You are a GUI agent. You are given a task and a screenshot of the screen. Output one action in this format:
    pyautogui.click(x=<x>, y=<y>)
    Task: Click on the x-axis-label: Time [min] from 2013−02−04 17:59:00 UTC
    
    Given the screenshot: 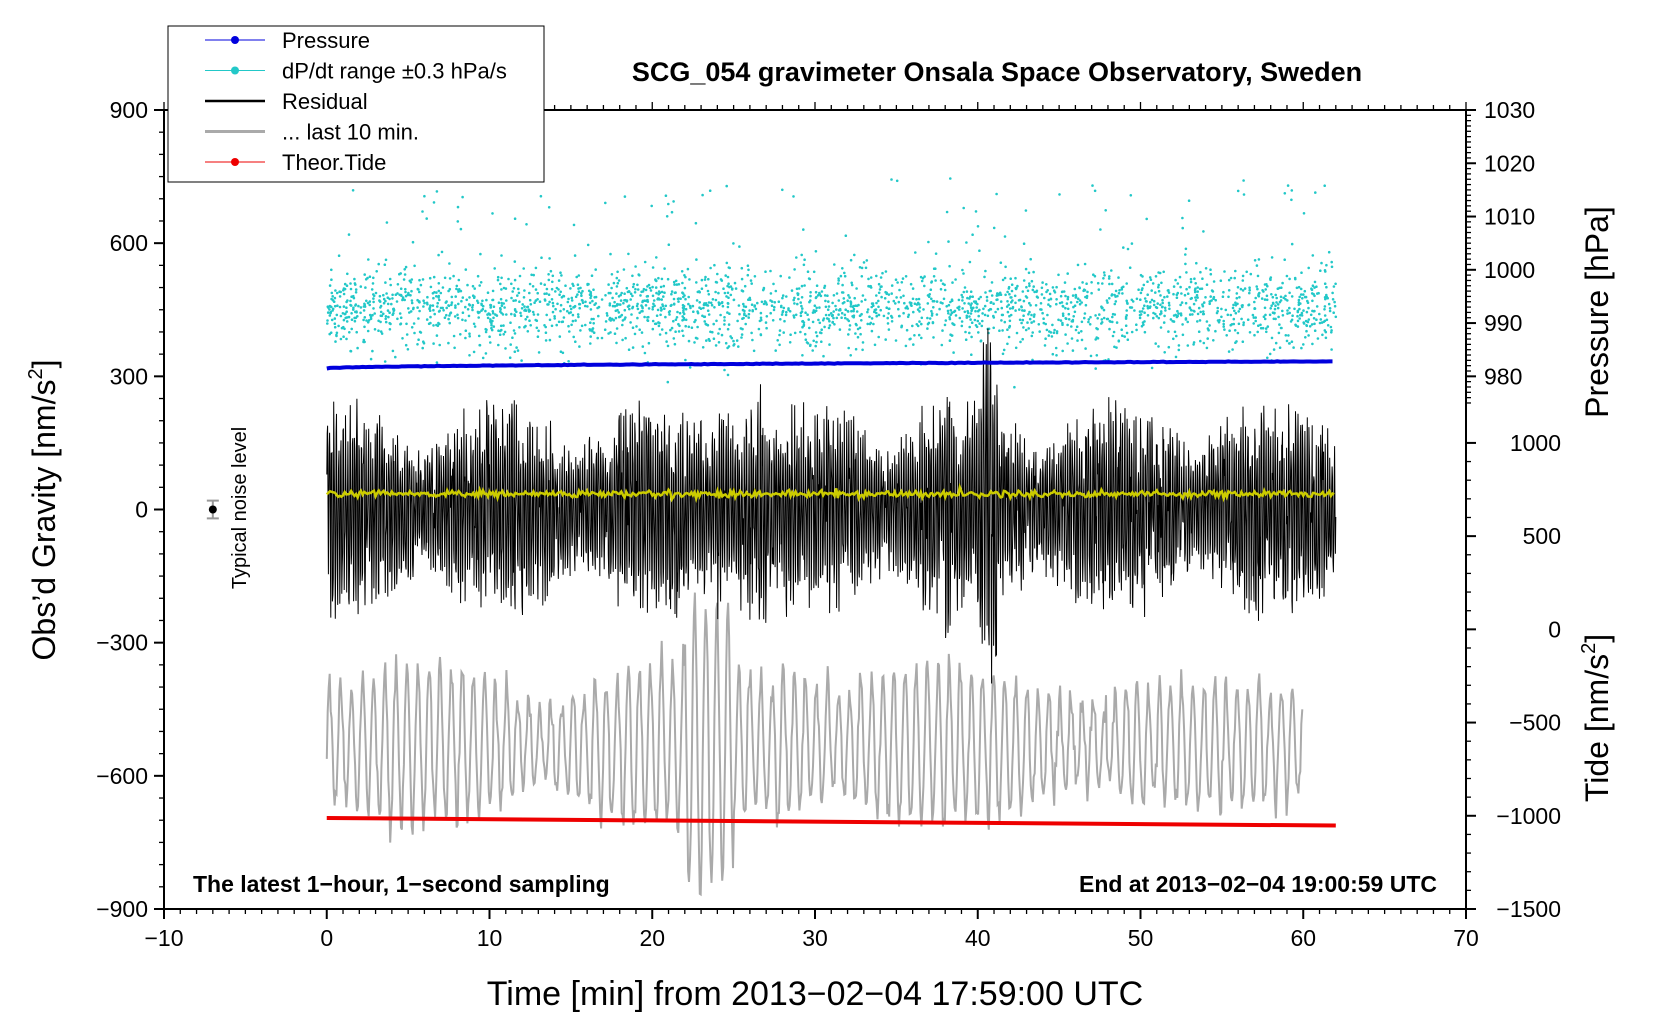 What is the action you would take?
    pyautogui.click(x=815, y=994)
    